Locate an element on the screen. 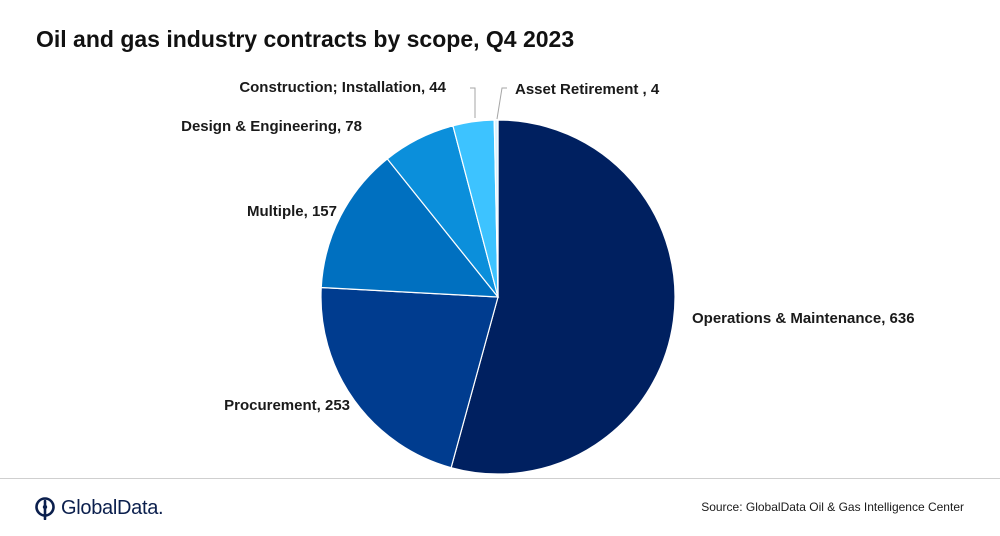  leader-line-asset is located at coordinates (501, 103).